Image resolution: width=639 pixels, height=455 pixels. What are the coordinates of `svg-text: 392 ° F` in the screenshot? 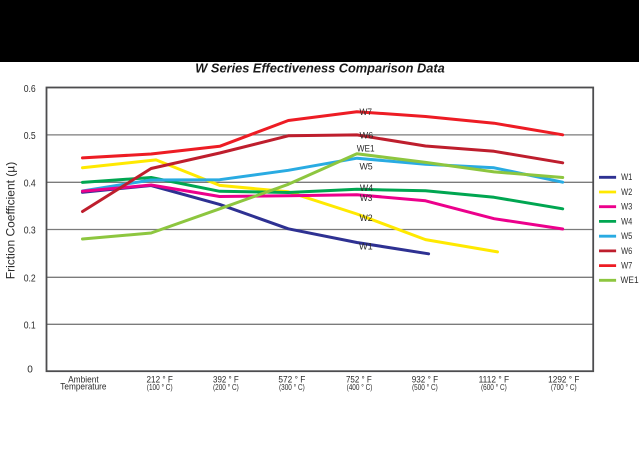 It's located at (226, 379).